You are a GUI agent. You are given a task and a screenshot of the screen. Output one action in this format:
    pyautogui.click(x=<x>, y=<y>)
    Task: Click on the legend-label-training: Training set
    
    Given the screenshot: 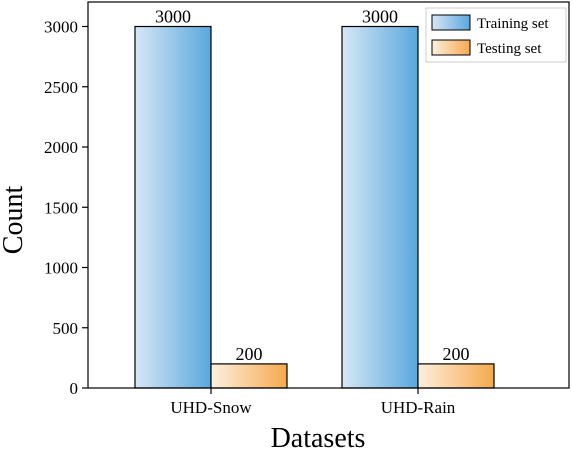 What is the action you would take?
    pyautogui.click(x=513, y=24)
    